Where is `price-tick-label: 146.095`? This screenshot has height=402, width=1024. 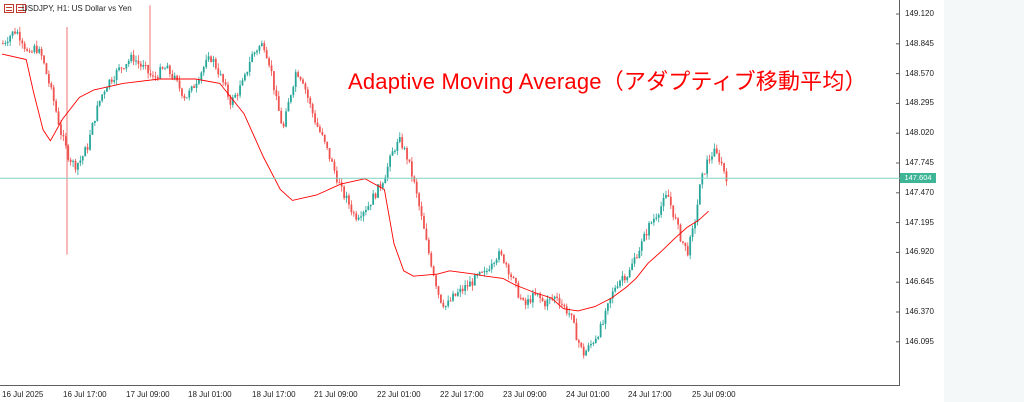
price-tick-label: 146.095 is located at coordinates (919, 341).